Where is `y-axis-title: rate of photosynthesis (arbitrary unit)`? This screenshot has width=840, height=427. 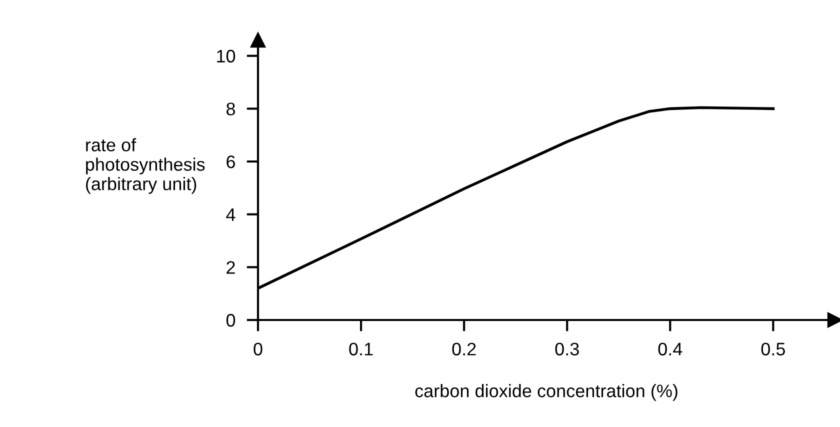 y-axis-title: rate of photosynthesis (arbitrary unit) is located at coordinates (145, 166).